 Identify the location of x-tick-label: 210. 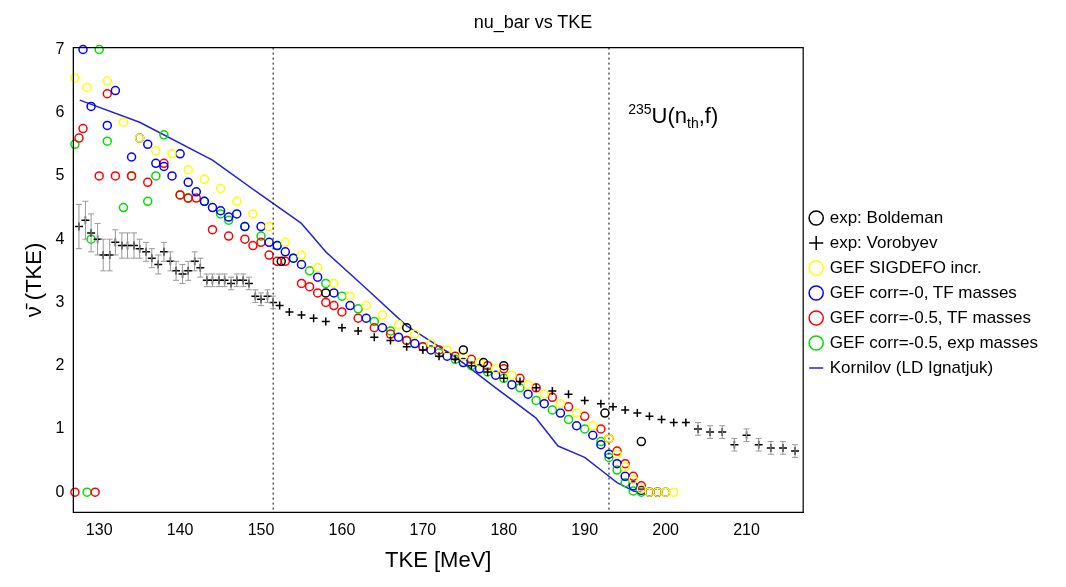
(746, 530).